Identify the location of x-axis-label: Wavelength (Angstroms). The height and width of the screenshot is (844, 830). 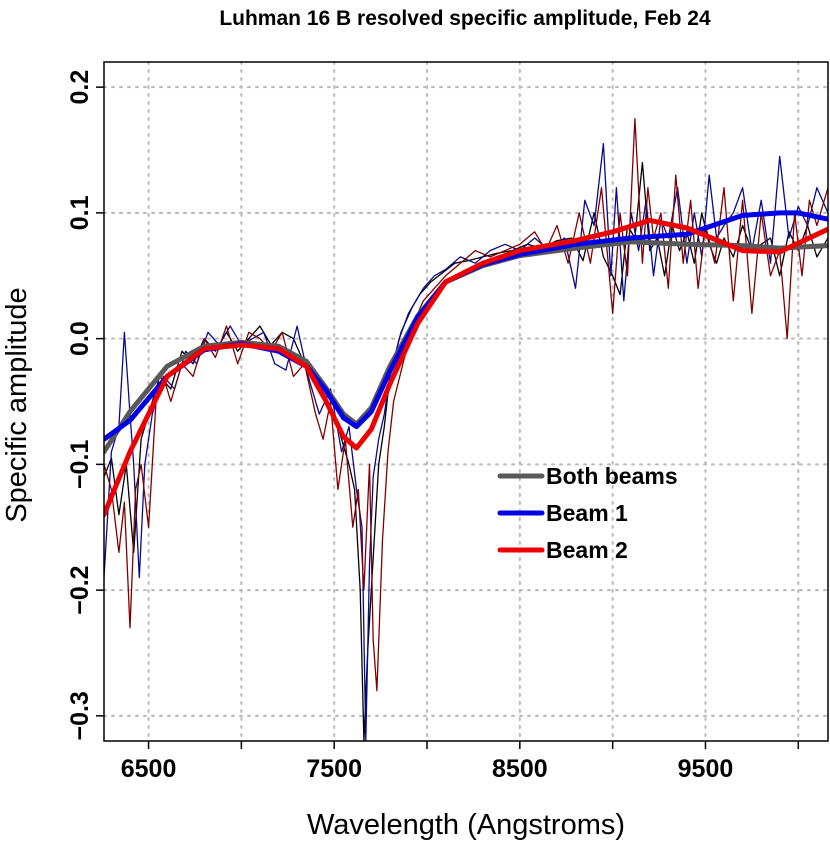
(466, 825).